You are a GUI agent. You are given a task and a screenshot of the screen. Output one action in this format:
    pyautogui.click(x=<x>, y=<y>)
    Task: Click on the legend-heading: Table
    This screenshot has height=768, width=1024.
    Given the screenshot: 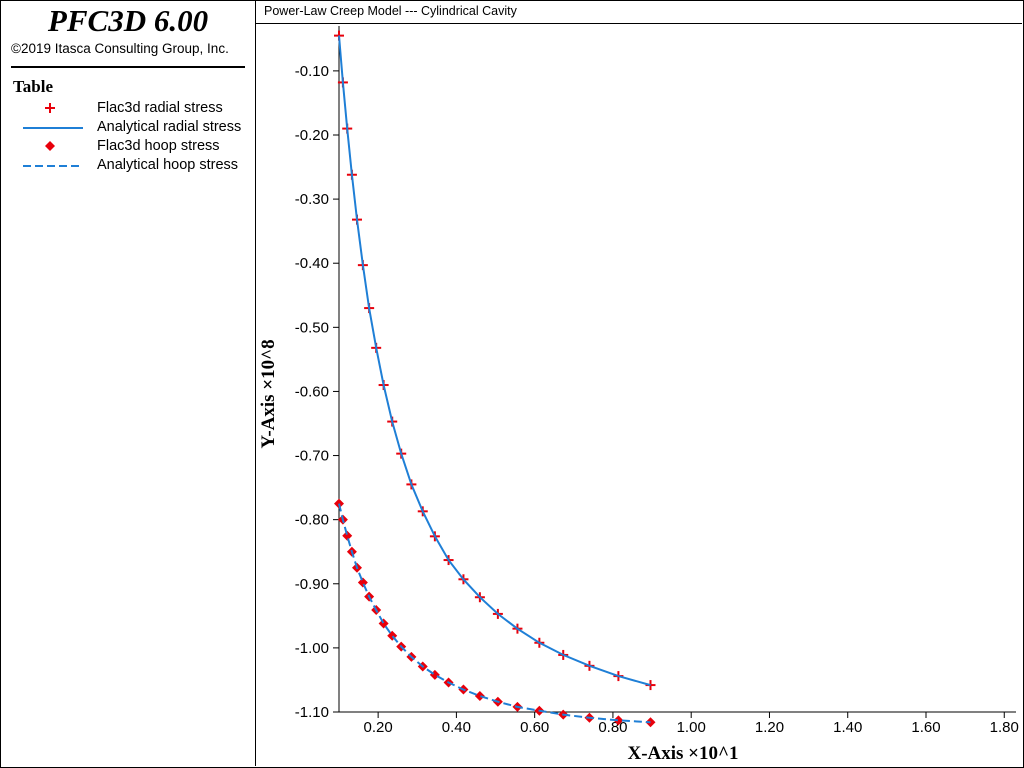 What is the action you would take?
    pyautogui.click(x=33, y=86)
    